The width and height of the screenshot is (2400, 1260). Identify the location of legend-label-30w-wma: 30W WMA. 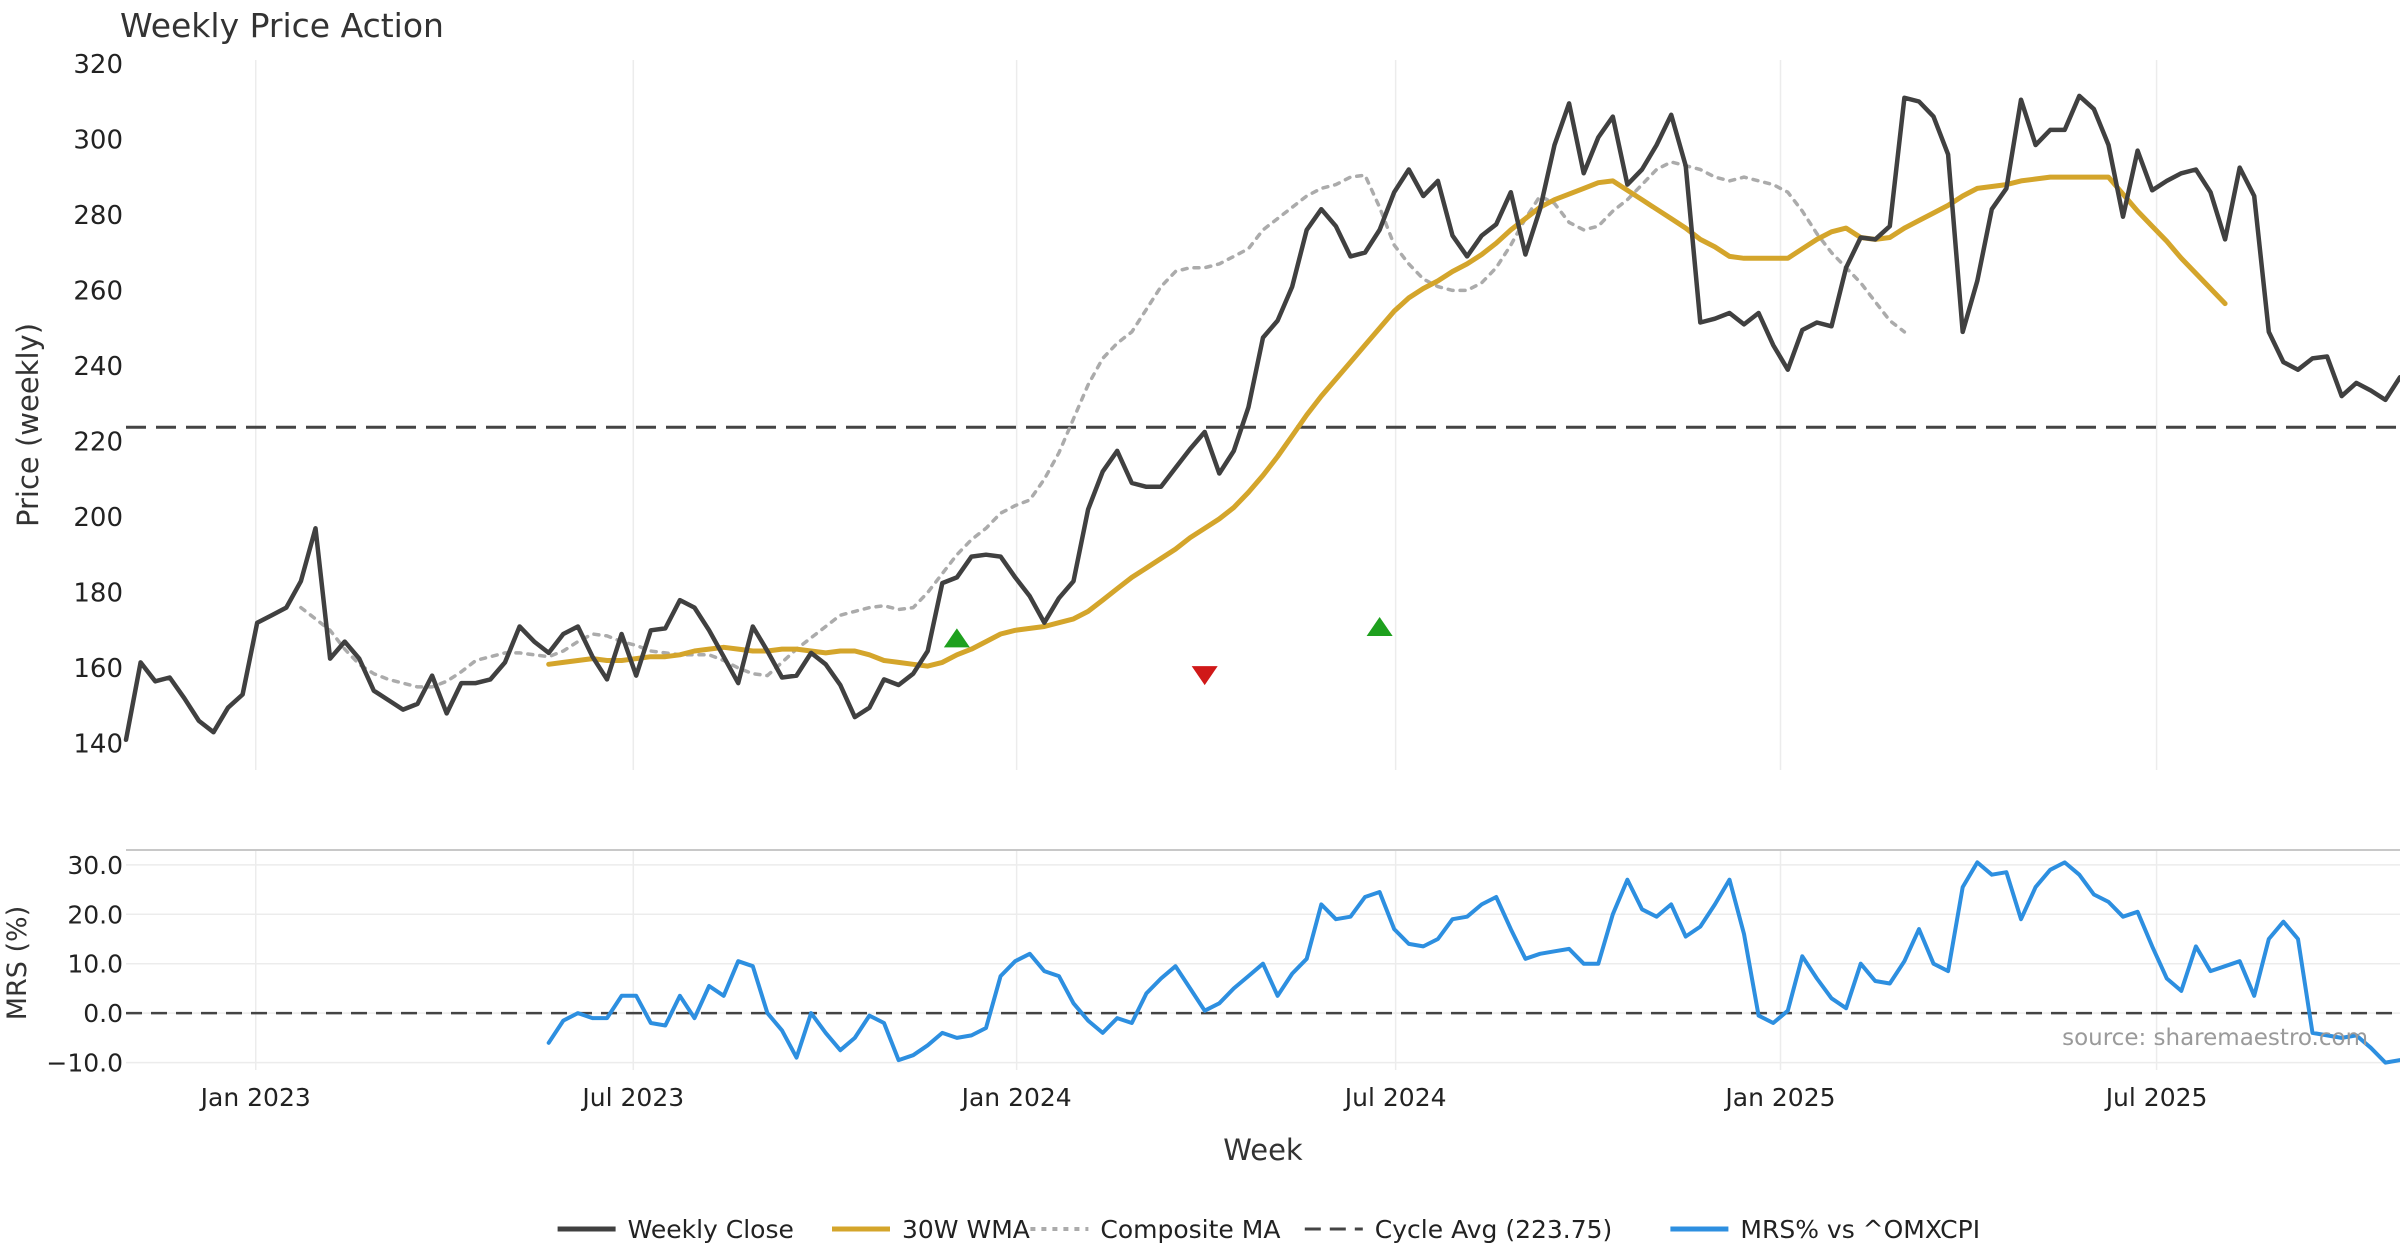
(966, 1229).